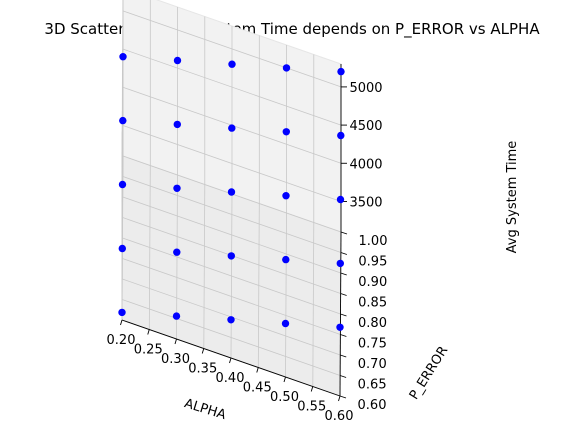 Image resolution: width=569 pixels, height=435 pixels. Describe the element at coordinates (372, 323) in the screenshot. I see `y-tick-label: 0.80` at that location.